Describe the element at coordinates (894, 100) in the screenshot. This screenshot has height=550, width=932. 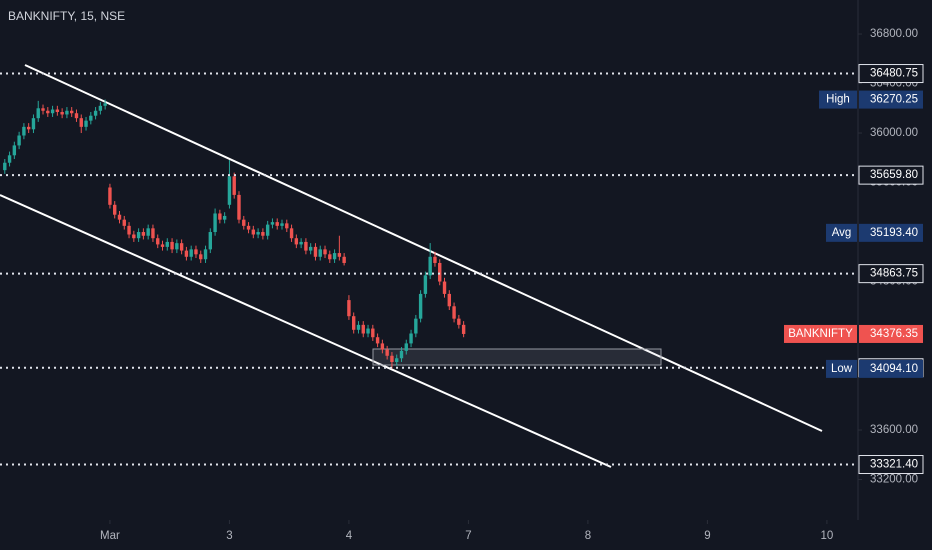
I see `marker-value: 36270.25` at that location.